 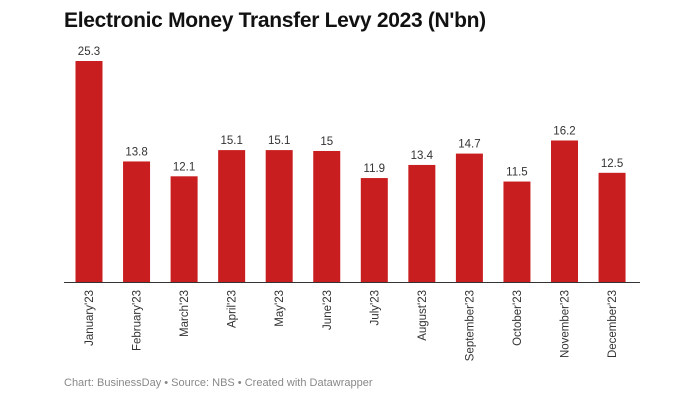 I want to click on value-label: 16.2, so click(x=564, y=131).